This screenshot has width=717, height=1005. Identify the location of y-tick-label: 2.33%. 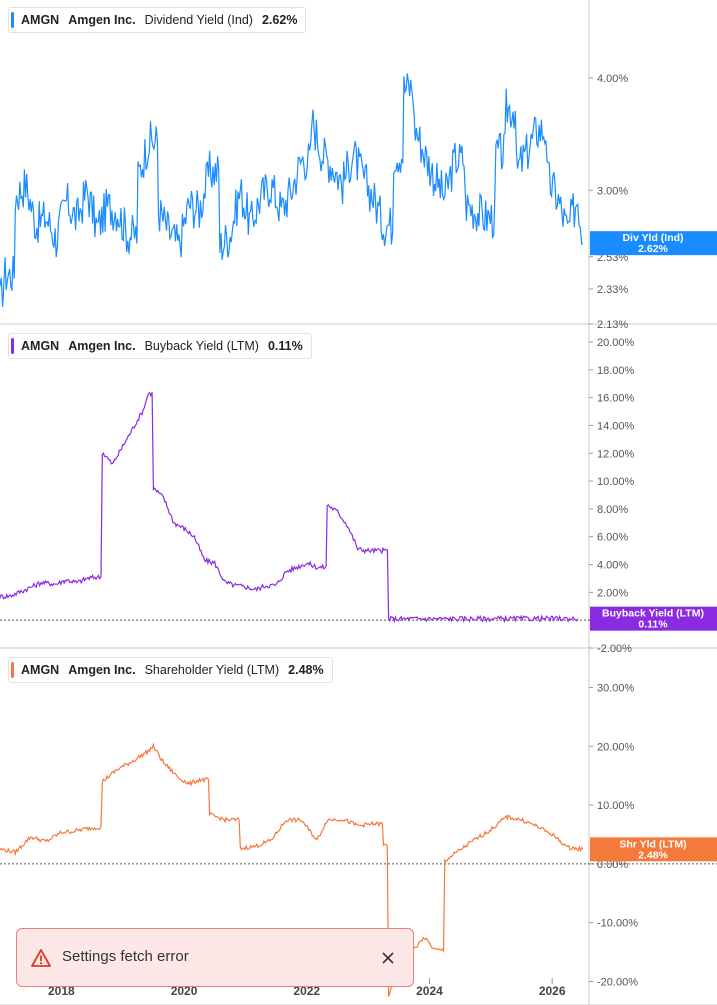
(612, 290).